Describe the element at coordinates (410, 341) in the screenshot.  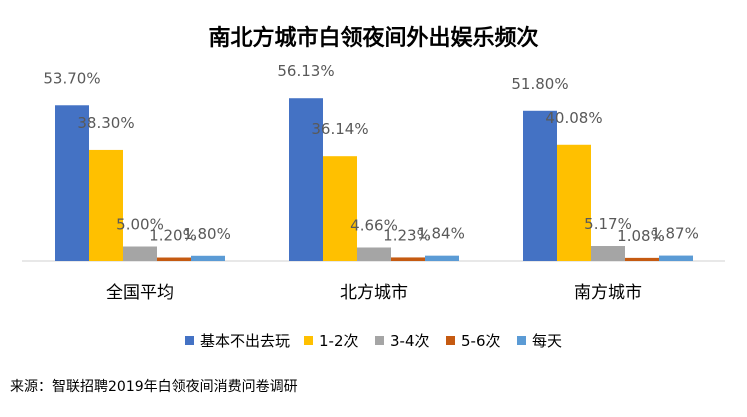
I see `legend-label-3: 3-4次` at that location.